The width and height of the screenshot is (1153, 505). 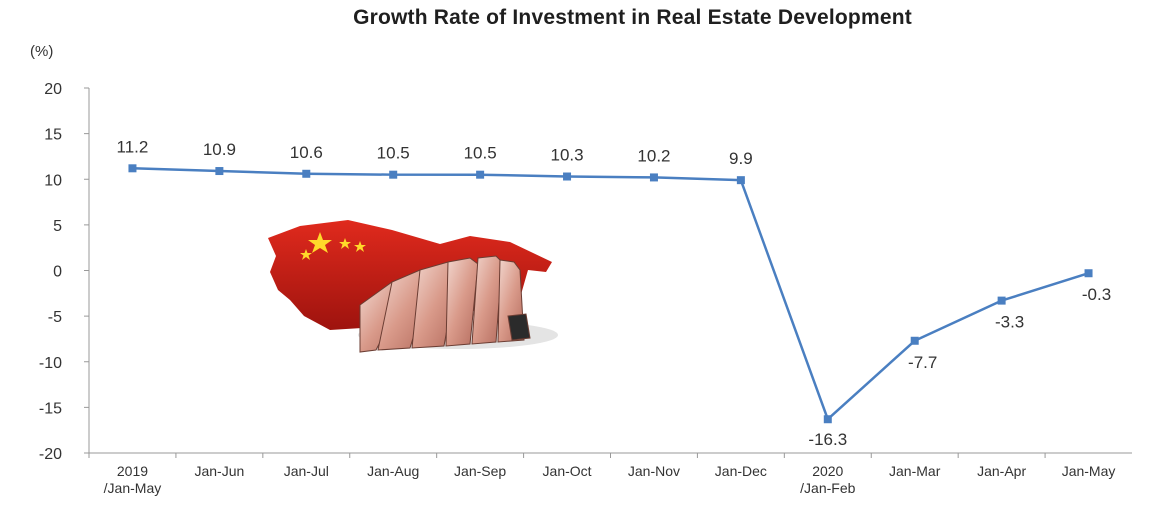 I want to click on data-label: -3.3, so click(x=1009, y=322).